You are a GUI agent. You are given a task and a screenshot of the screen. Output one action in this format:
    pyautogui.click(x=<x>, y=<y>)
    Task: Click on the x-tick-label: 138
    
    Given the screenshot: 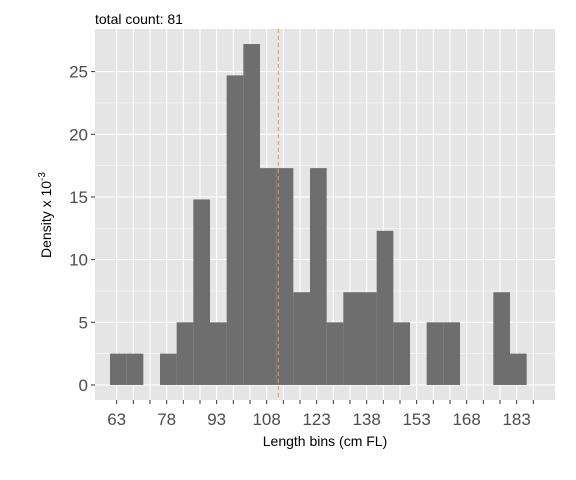 What is the action you would take?
    pyautogui.click(x=366, y=419)
    